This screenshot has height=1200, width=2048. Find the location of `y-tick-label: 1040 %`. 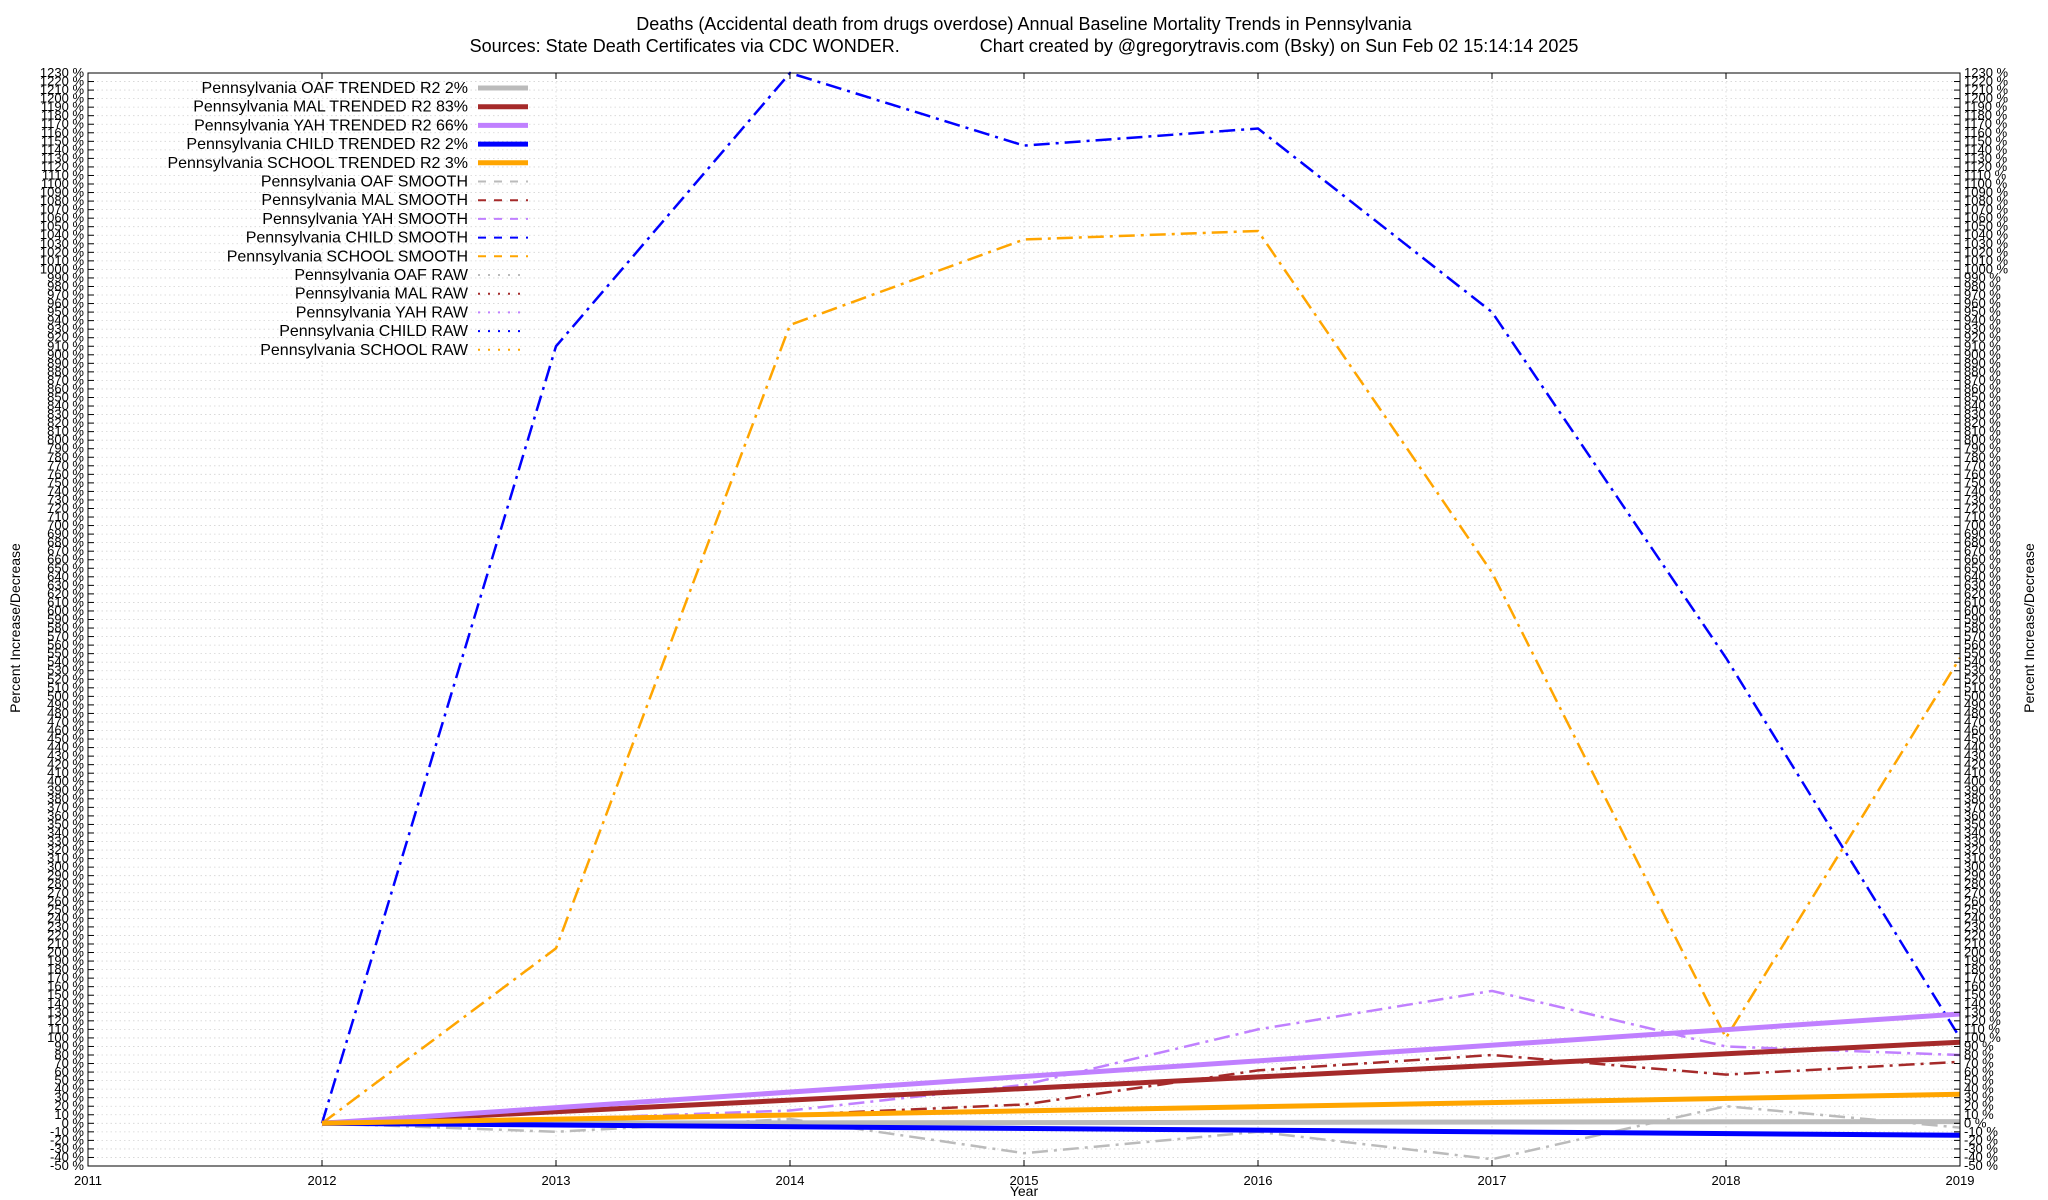

y-tick-label: 1040 % is located at coordinates (62, 234).